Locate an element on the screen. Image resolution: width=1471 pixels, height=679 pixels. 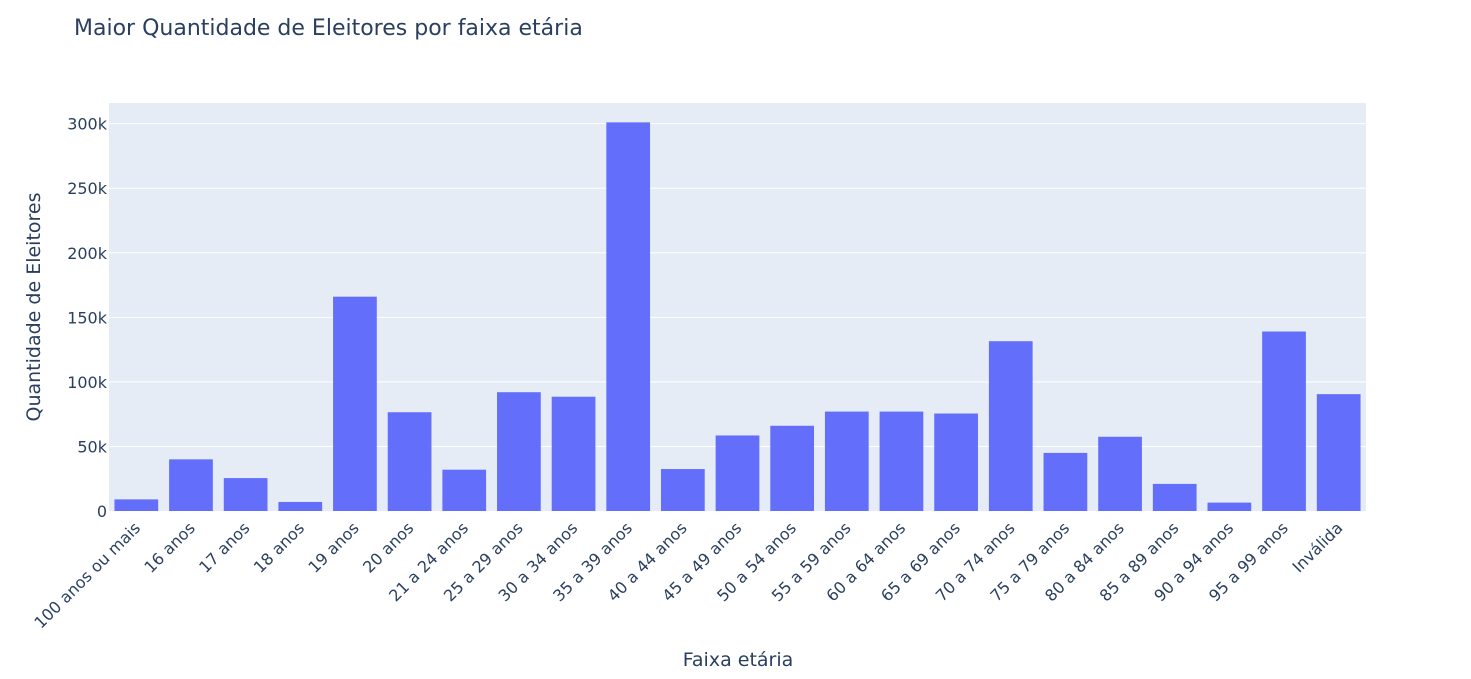
x-axis-title: Faixa etária is located at coordinates (738, 660).